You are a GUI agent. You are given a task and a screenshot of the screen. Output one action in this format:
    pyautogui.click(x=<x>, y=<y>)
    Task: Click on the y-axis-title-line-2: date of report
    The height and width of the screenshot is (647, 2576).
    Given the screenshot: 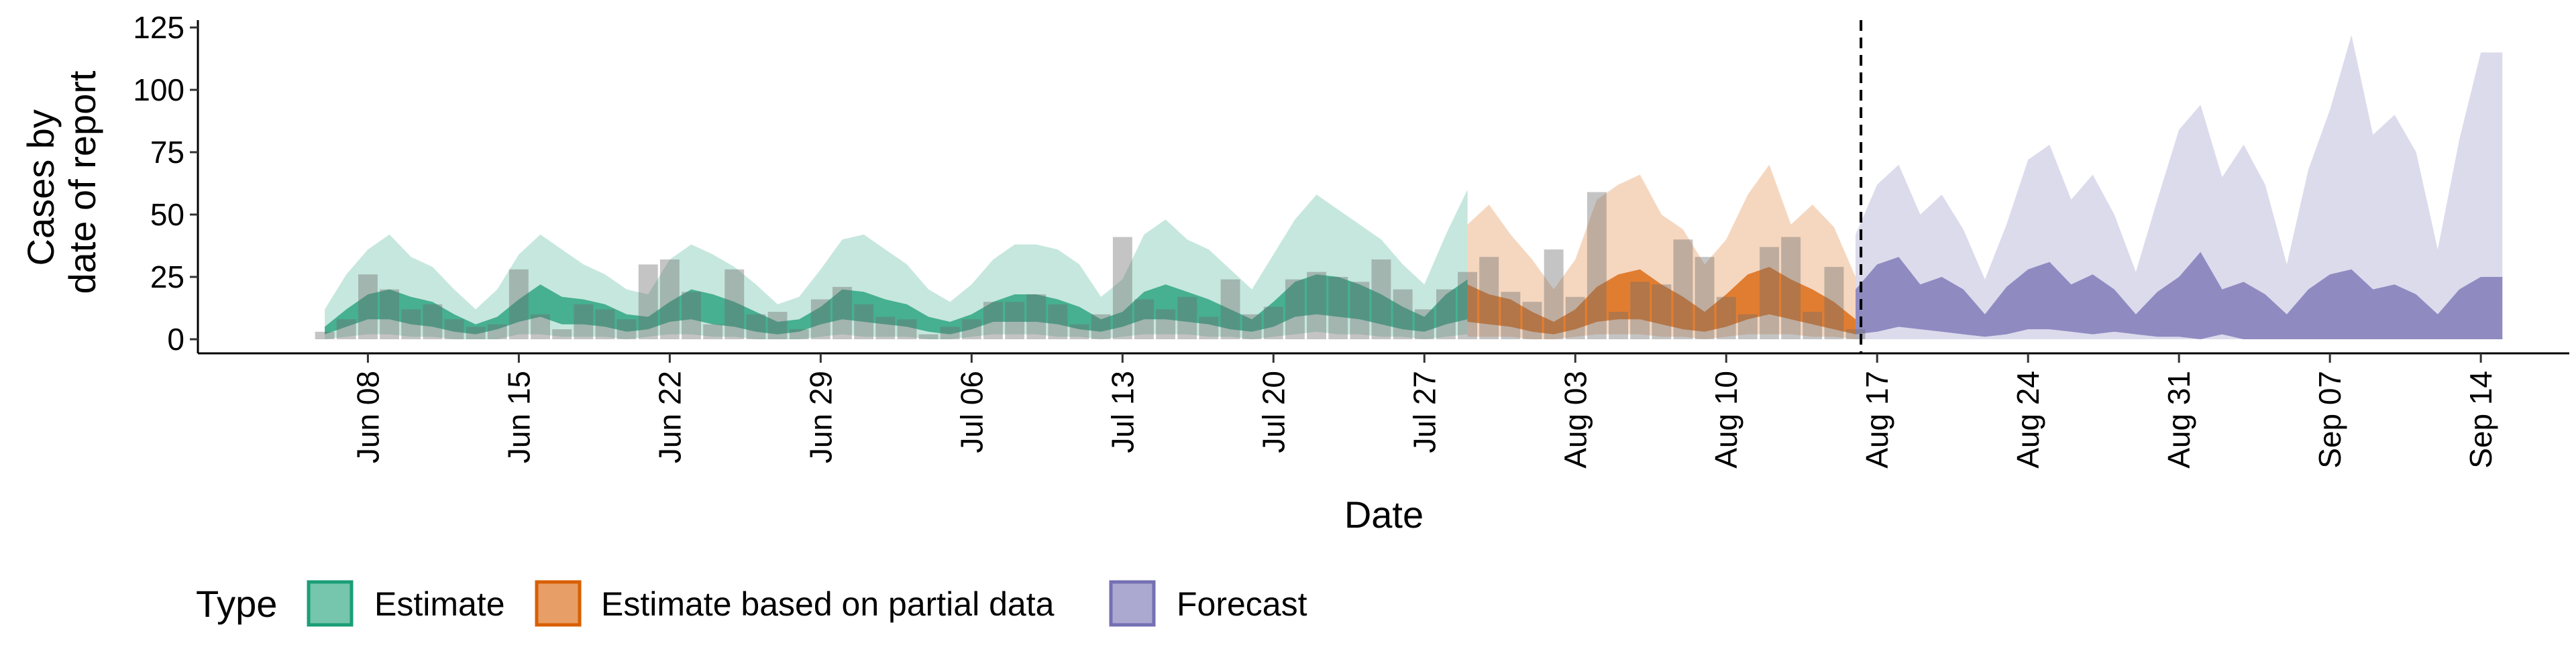 What is the action you would take?
    pyautogui.click(x=82, y=182)
    